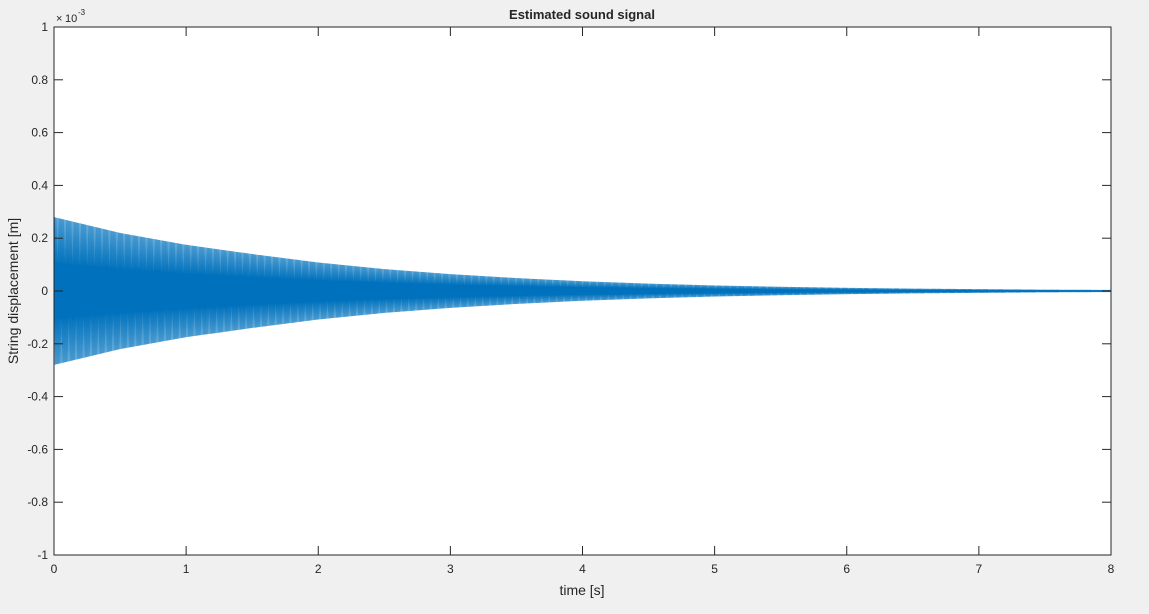  Describe the element at coordinates (37, 397) in the screenshot. I see `y-tick-label: -0.4` at that location.